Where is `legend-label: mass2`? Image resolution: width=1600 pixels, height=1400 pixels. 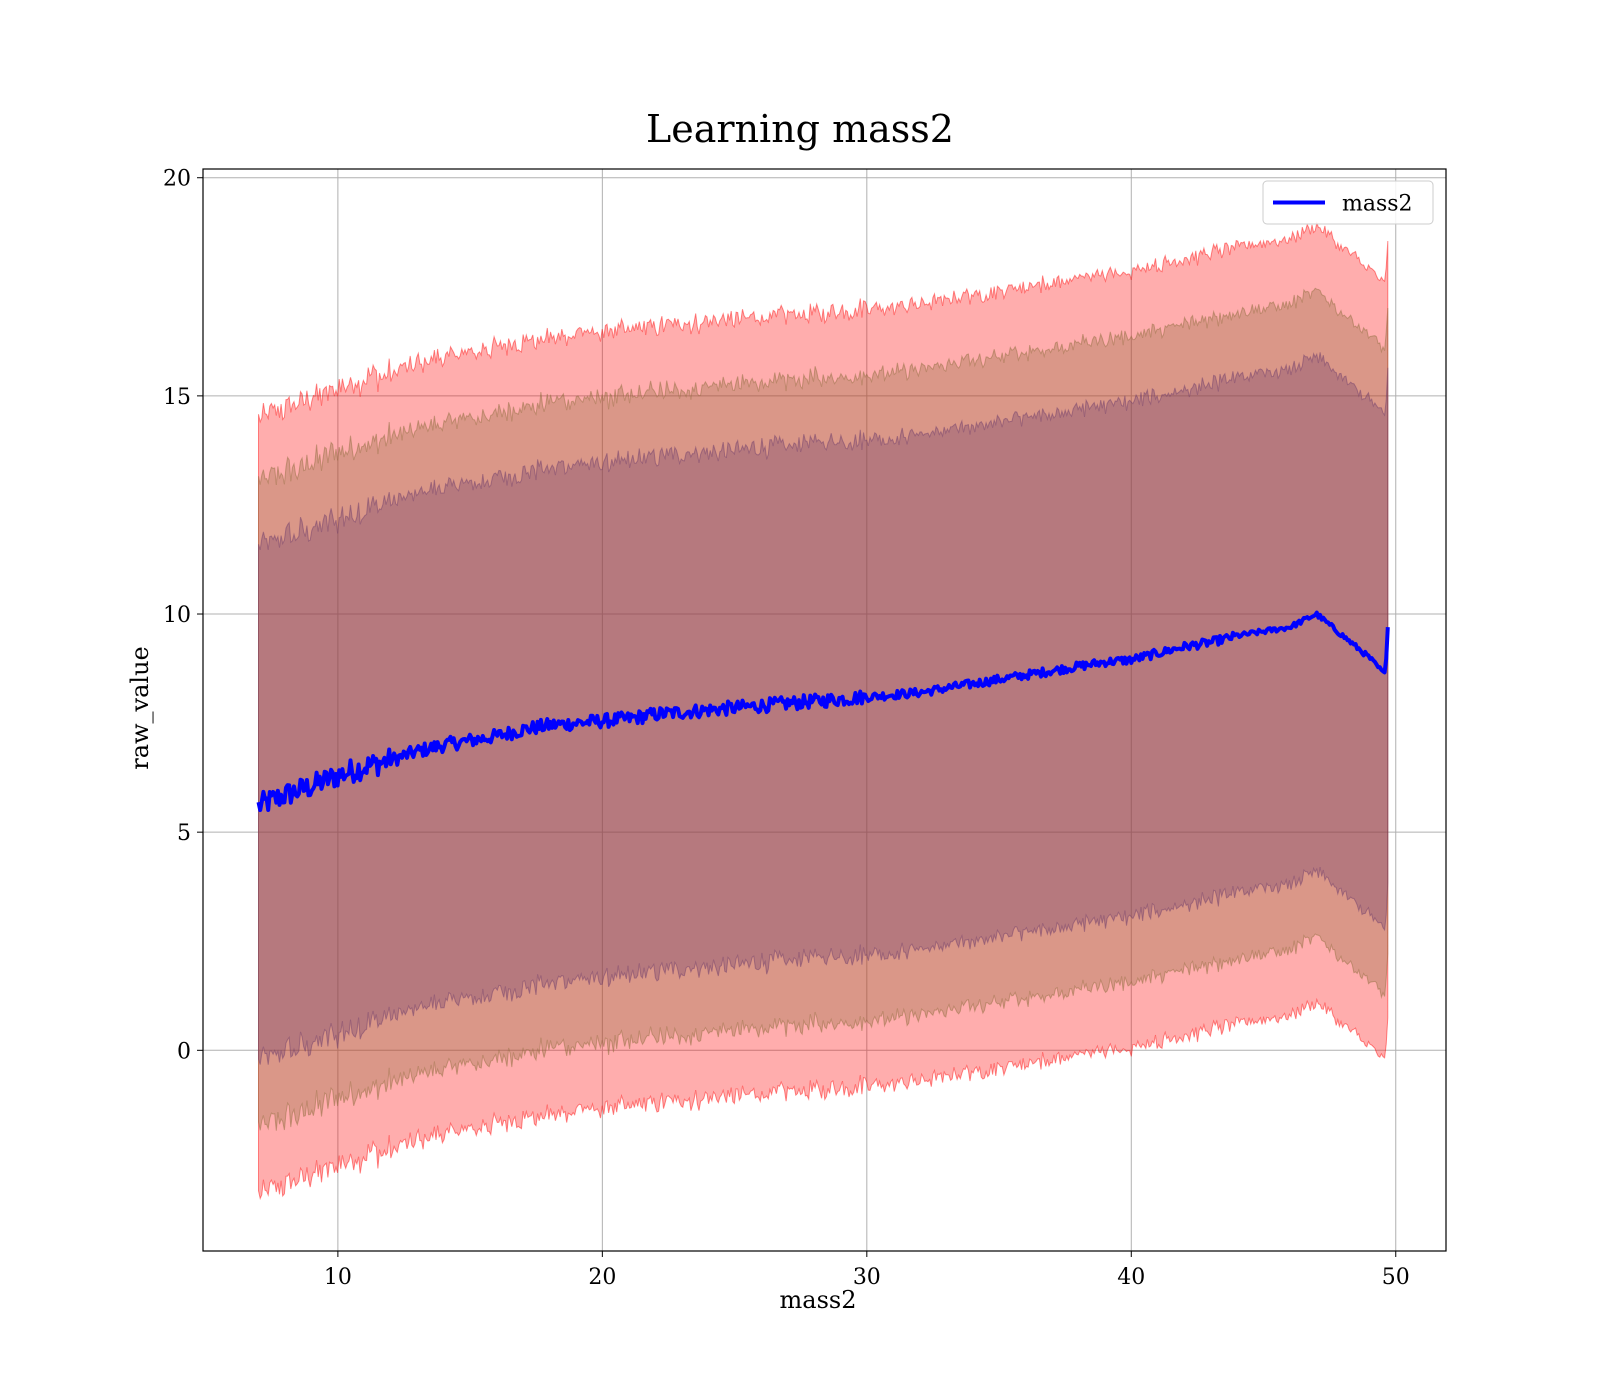 legend-label: mass2 is located at coordinates (1377, 204).